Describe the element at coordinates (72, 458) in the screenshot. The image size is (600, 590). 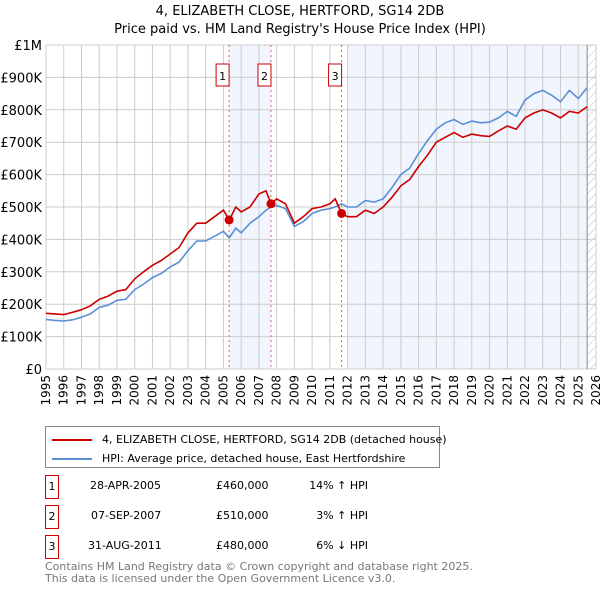
I see `legend-swatch-blue` at that location.